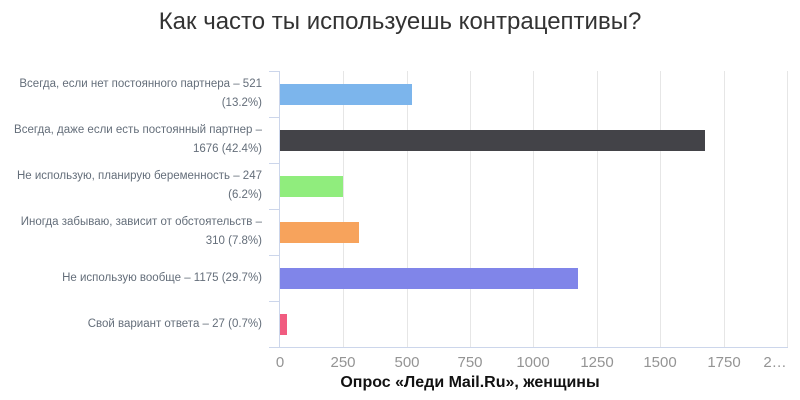 This screenshot has width=800, height=400. Describe the element at coordinates (724, 362) in the screenshot. I see `x-axis-label: 1750` at that location.